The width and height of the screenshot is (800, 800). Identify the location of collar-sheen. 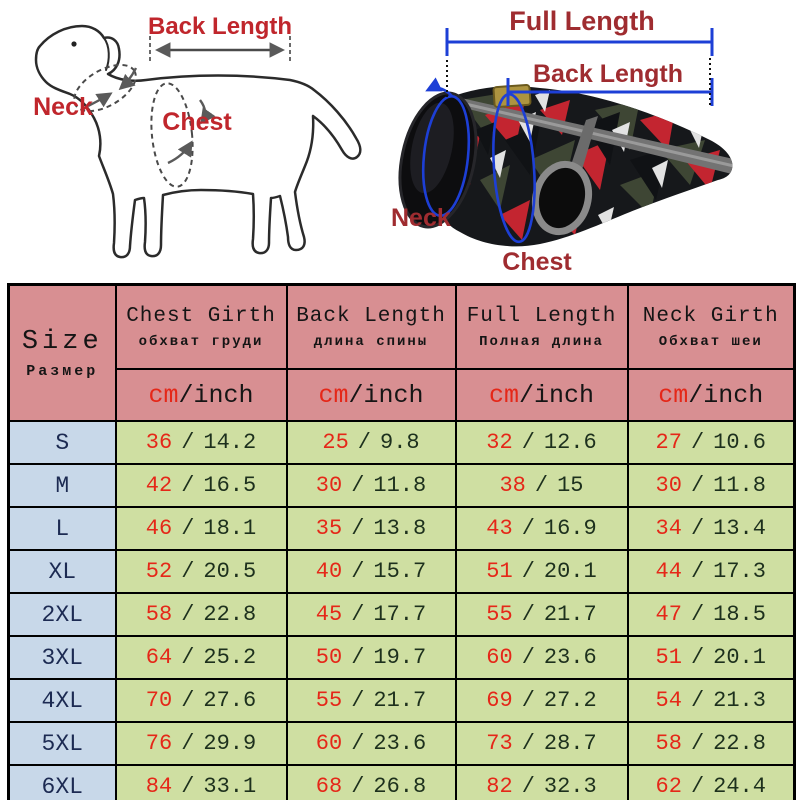
(432, 148).